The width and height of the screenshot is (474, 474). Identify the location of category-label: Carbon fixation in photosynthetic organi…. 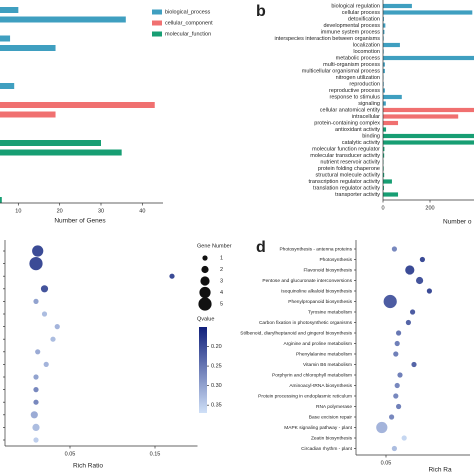
(306, 323).